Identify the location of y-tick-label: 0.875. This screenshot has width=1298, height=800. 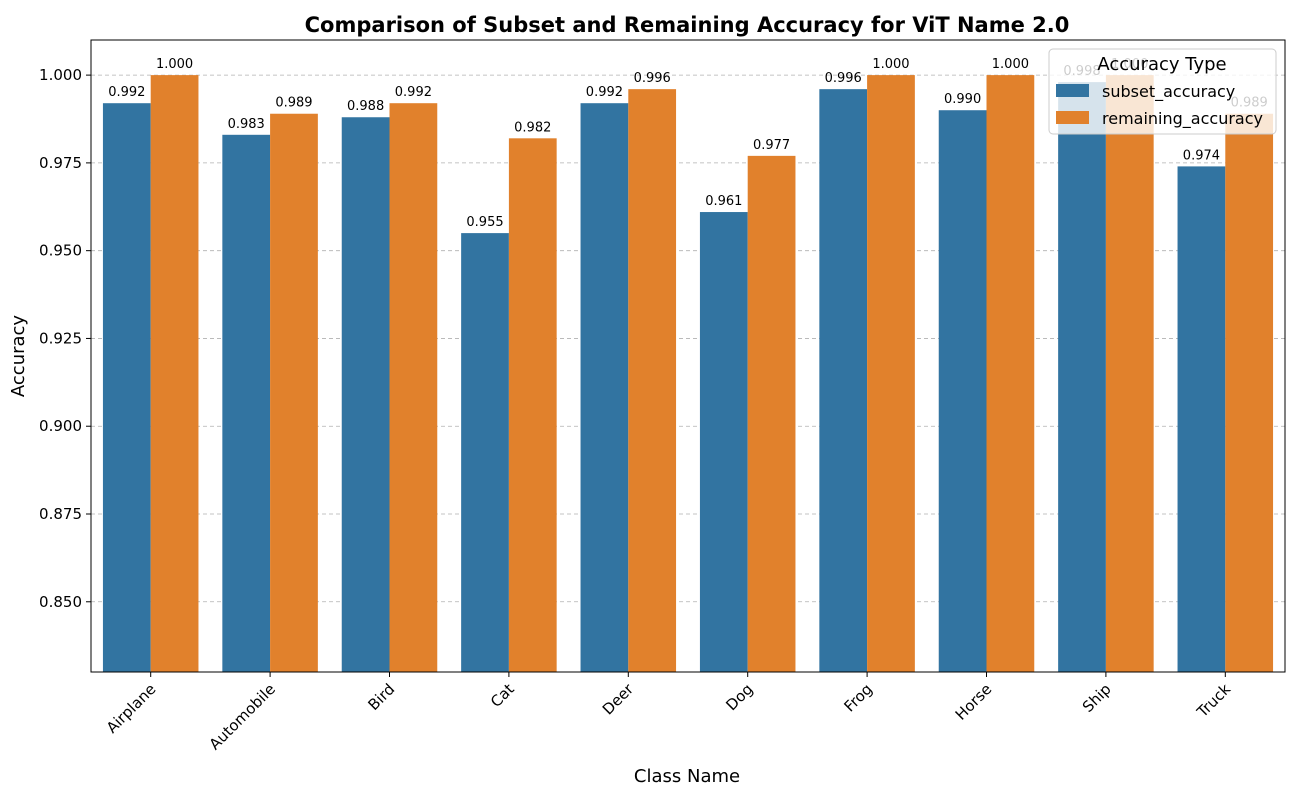
(60, 514).